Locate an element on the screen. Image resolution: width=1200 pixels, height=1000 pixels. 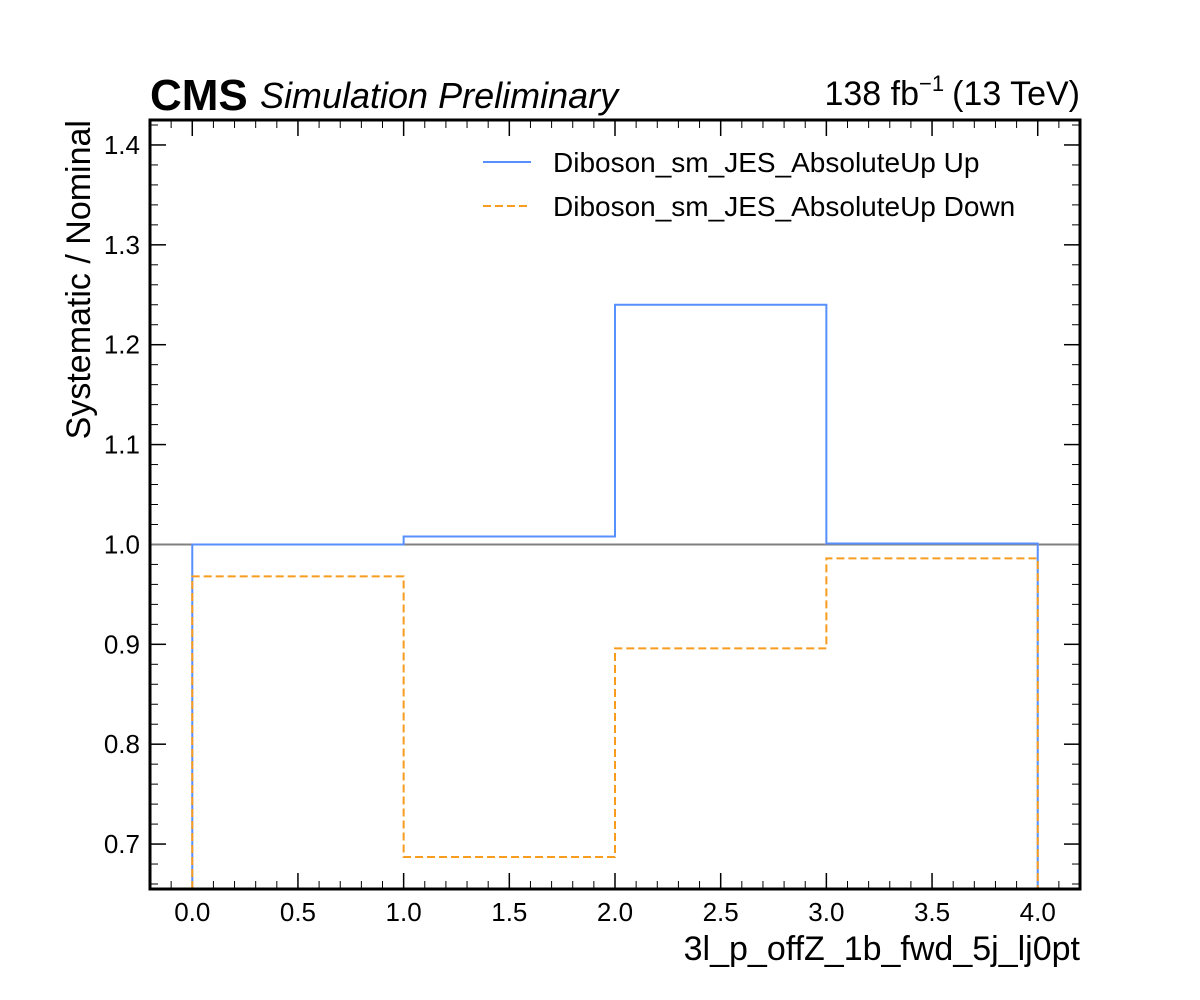
legend-label-down: Diboson_sm_JES_AbsoluteUp Down is located at coordinates (784, 206).